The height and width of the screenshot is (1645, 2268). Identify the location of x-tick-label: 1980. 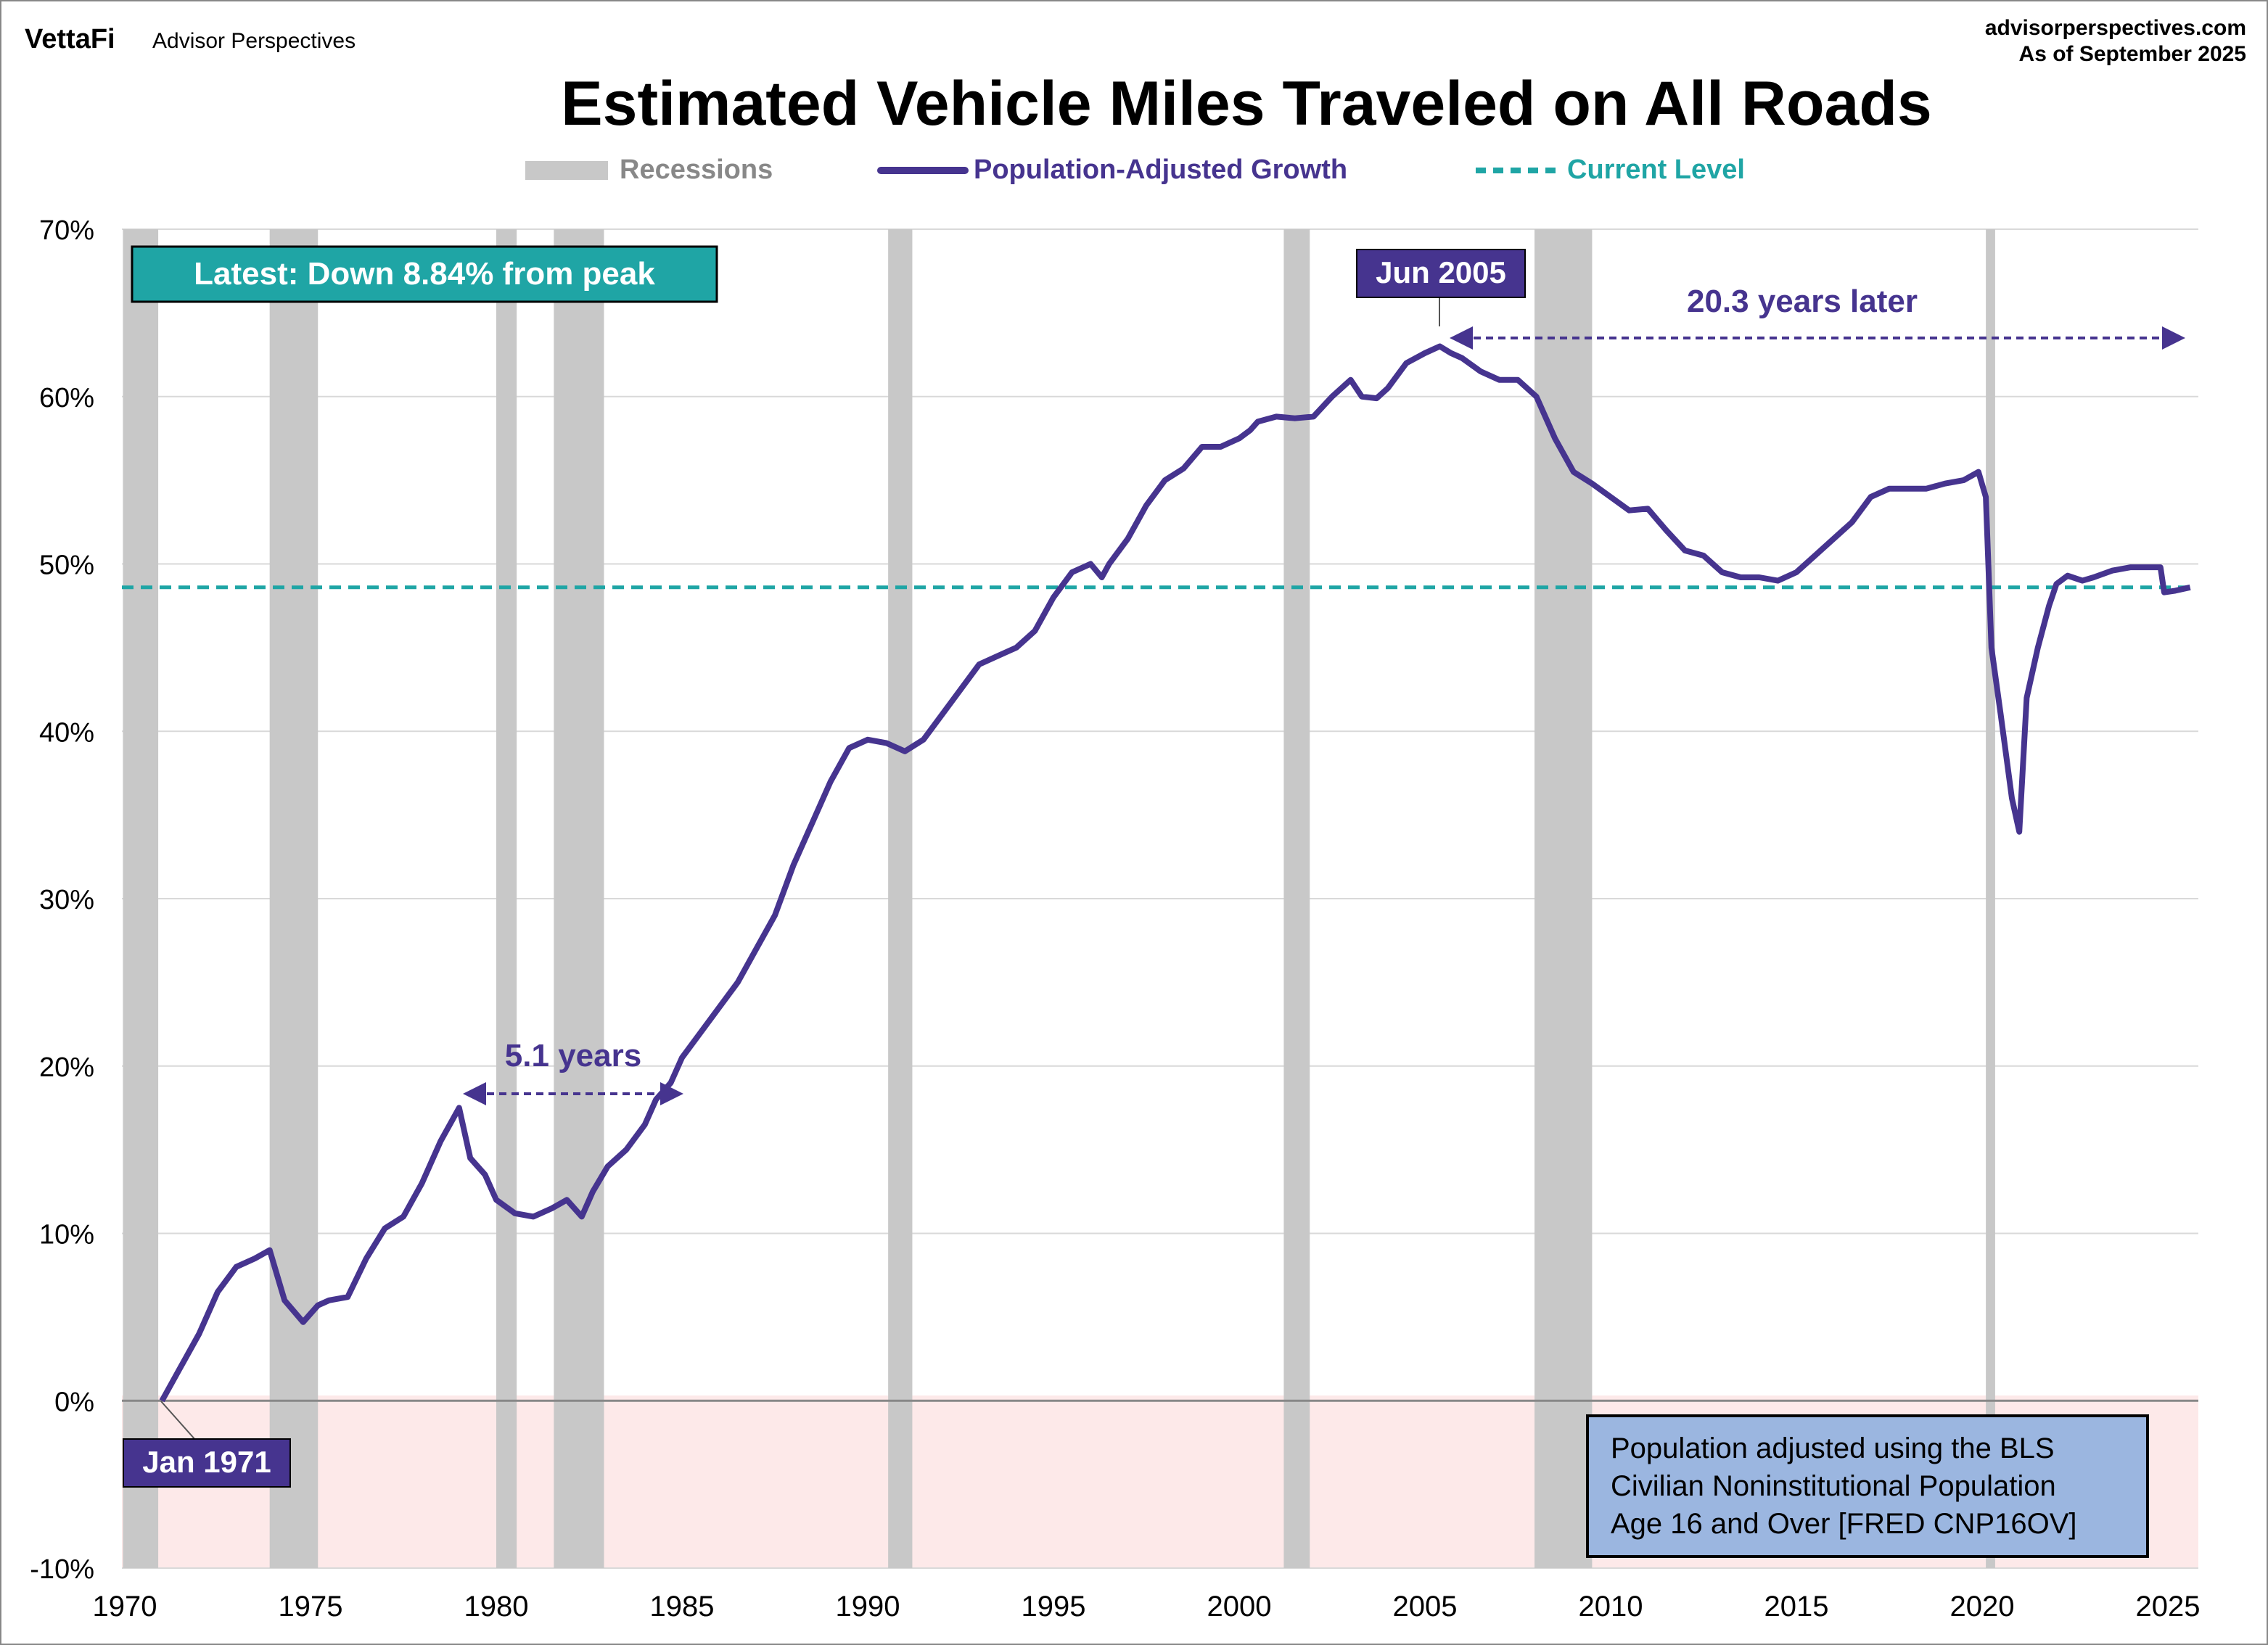
(496, 1607).